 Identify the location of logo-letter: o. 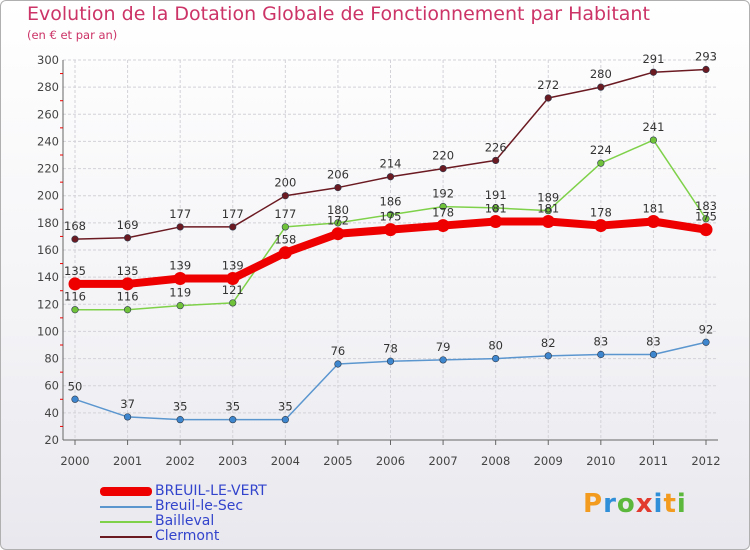
(626, 504).